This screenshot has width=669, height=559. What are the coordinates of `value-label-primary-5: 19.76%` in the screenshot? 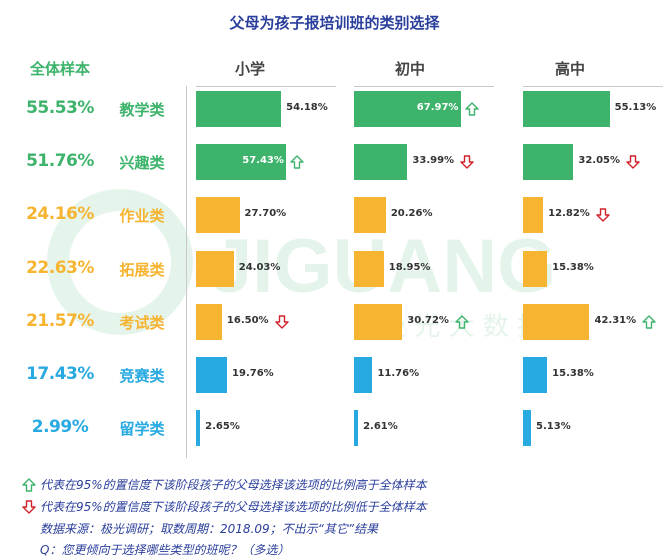 It's located at (253, 373).